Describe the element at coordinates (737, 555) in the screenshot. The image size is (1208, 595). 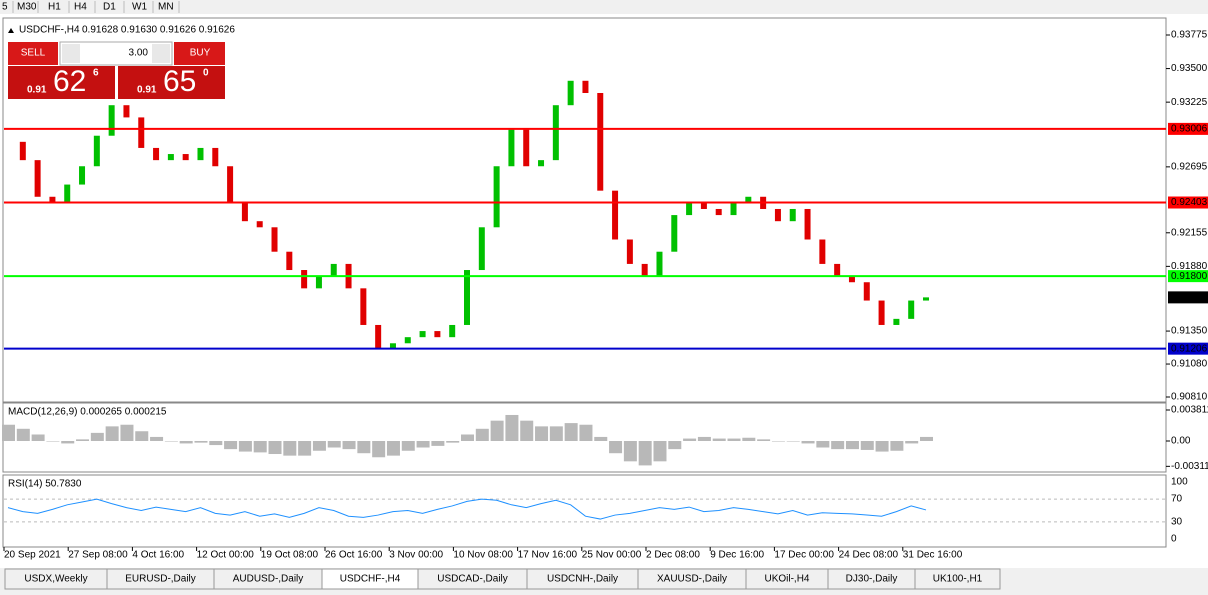
I see `time-label: 9 Dec 16:00` at that location.